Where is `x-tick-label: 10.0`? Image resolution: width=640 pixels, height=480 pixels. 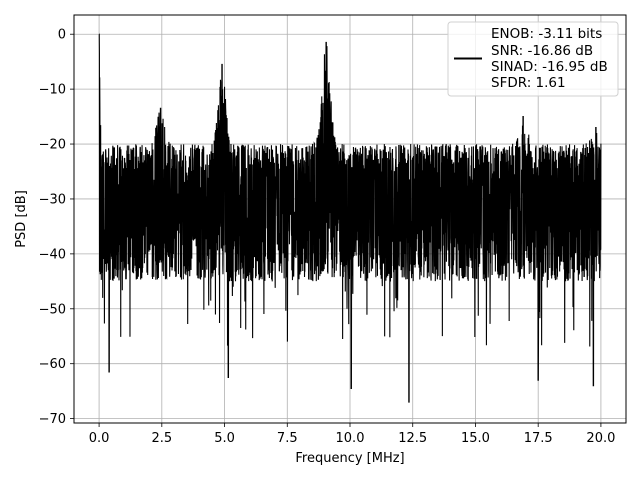
x-tick-label: 10.0 is located at coordinates (350, 438).